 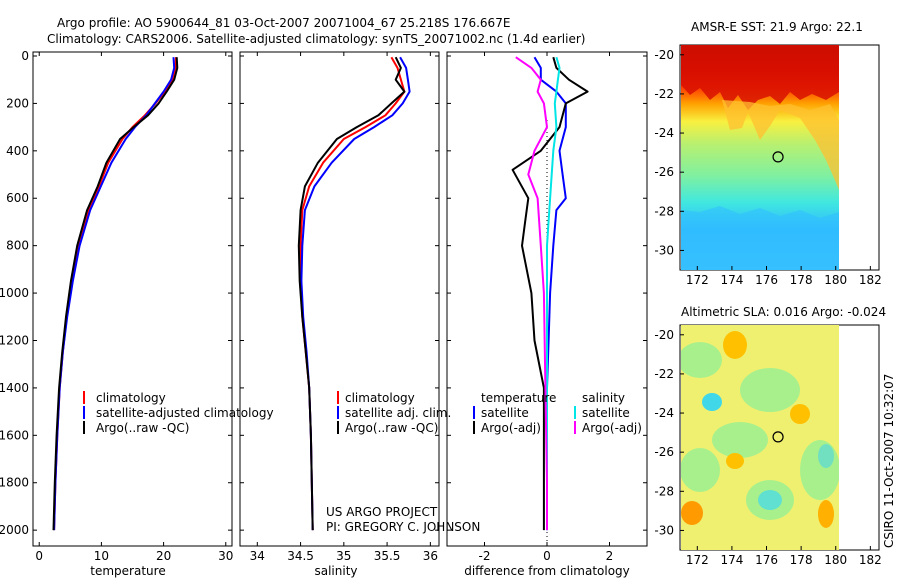 What do you see at coordinates (505, 413) in the screenshot?
I see `difference-legend-label-temp-satellite: satellite` at bounding box center [505, 413].